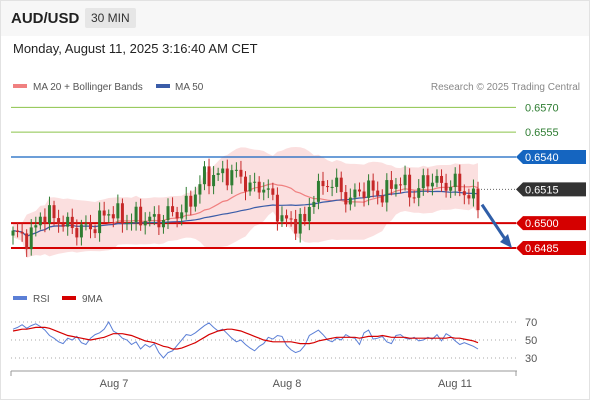 This screenshot has width=590, height=400. Describe the element at coordinates (542, 224) in the screenshot. I see `support-label-text: 0.6500` at that location.